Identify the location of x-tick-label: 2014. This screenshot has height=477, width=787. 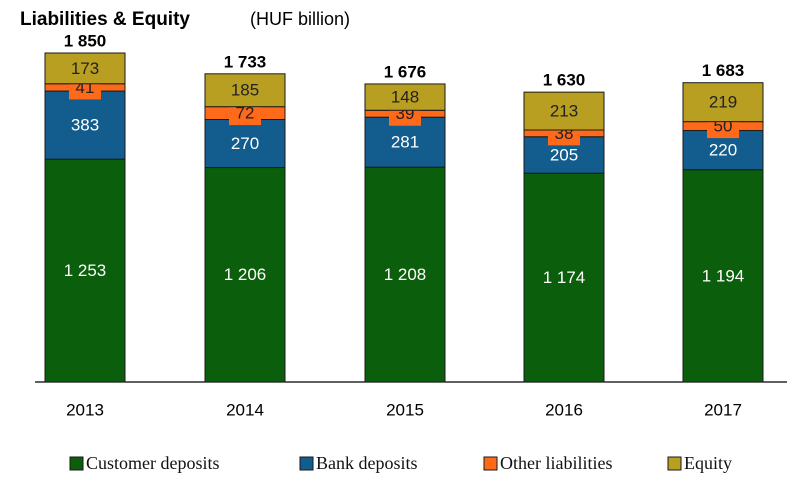
(245, 409).